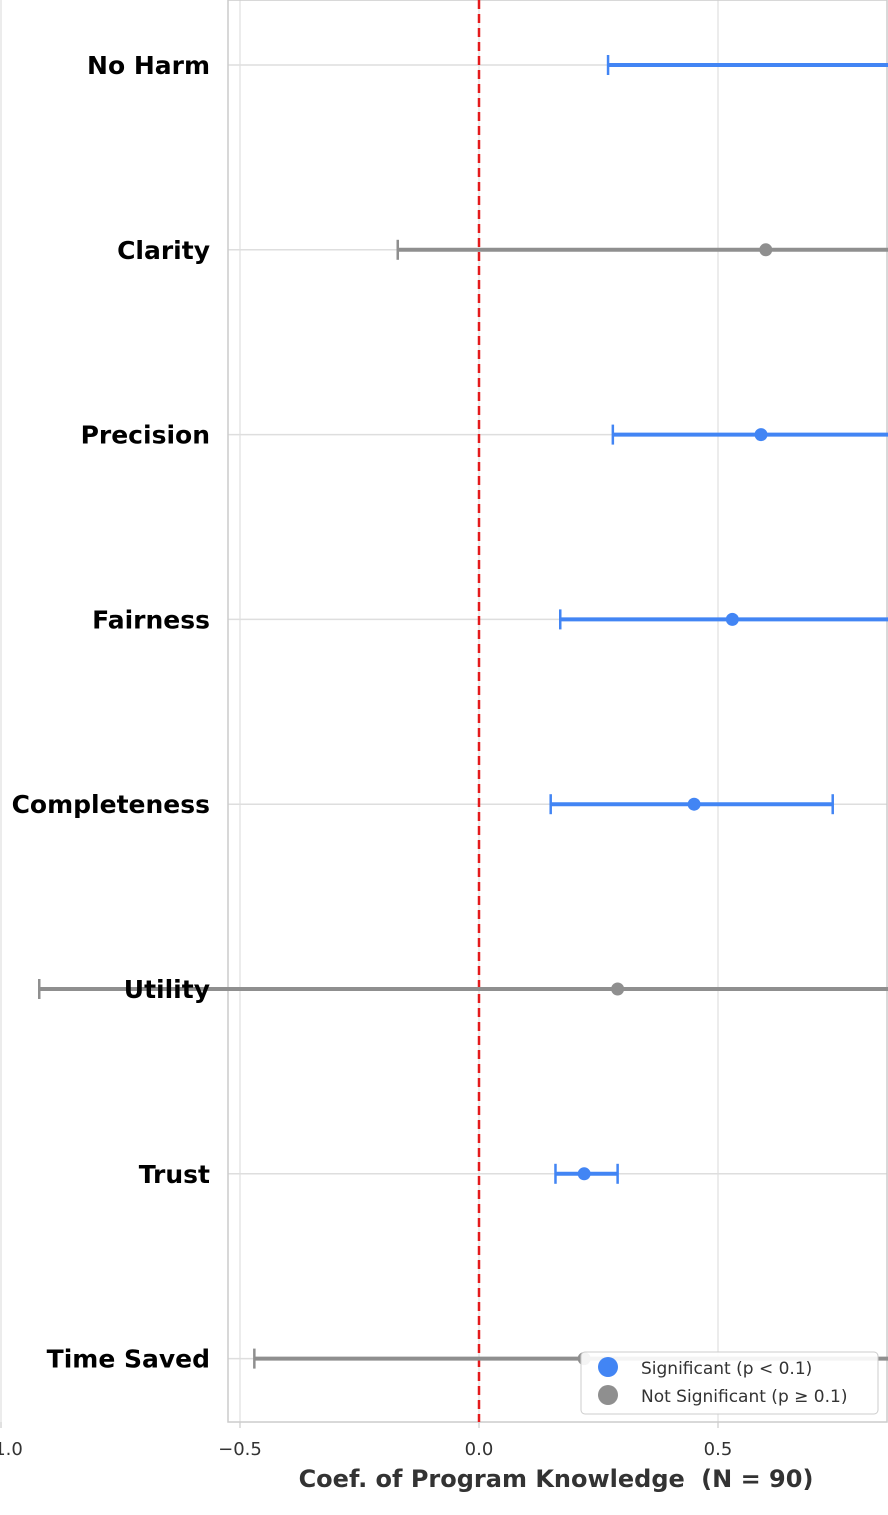 This screenshot has height=1515, width=888. Describe the element at coordinates (618, 989) in the screenshot. I see `estimate-point-utility` at that location.